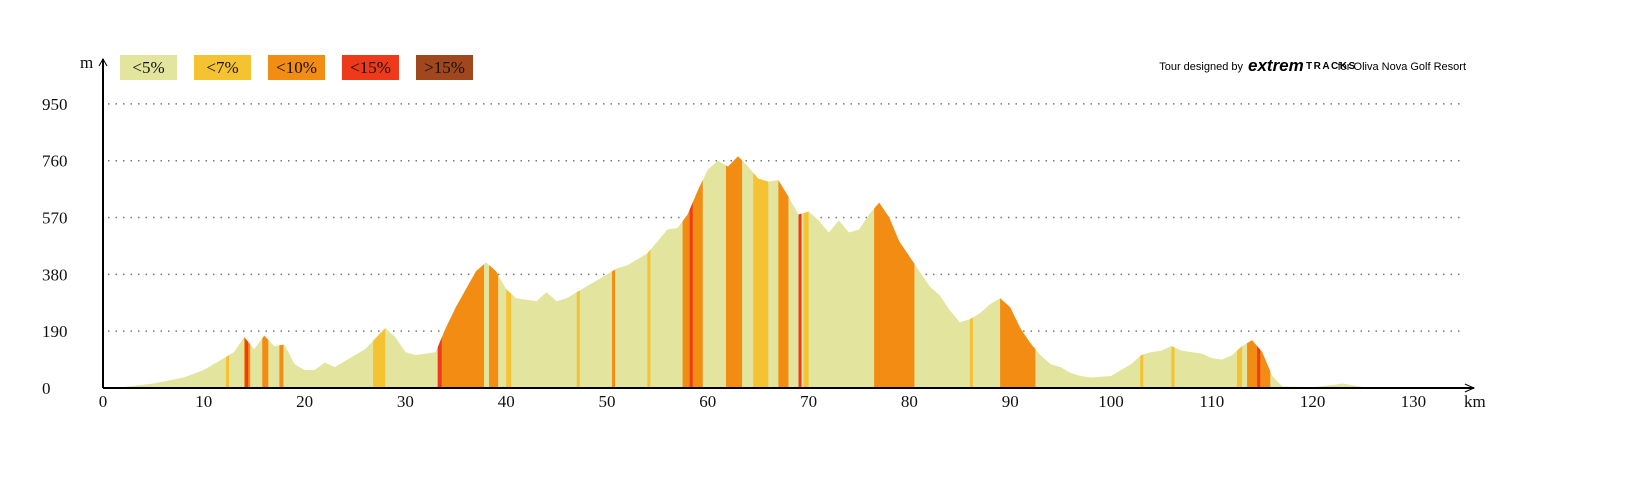 The width and height of the screenshot is (1647, 487). Describe the element at coordinates (808, 401) in the screenshot. I see `x-tick-label: 70` at that location.